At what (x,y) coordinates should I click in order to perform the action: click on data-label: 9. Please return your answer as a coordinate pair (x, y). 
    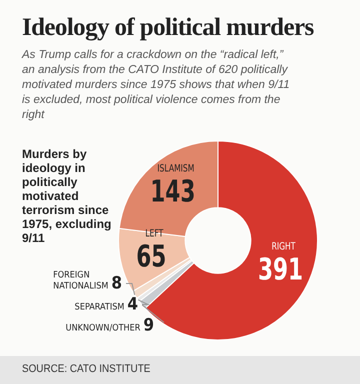
    Looking at the image, I should click on (148, 326).